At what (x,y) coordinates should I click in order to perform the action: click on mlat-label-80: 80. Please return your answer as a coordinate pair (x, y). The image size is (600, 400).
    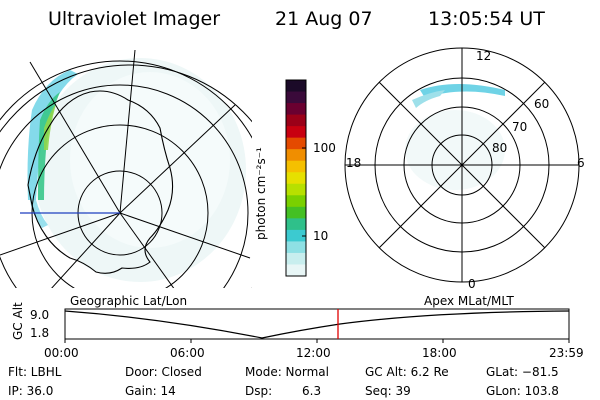
    Looking at the image, I should click on (500, 148).